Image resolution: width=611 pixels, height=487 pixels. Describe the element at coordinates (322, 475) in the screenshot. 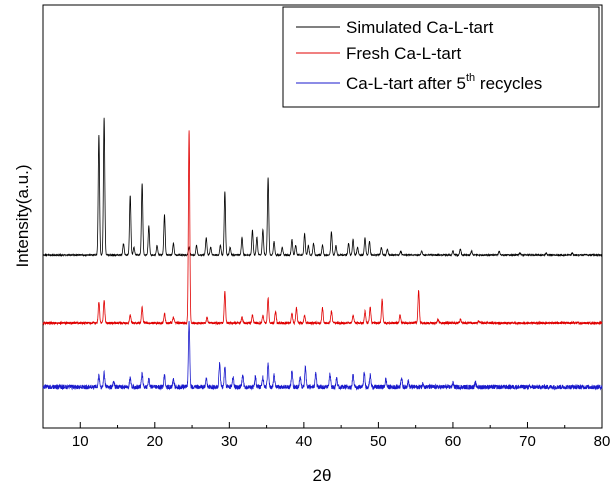

I see `x-axis-title: 2θ` at that location.